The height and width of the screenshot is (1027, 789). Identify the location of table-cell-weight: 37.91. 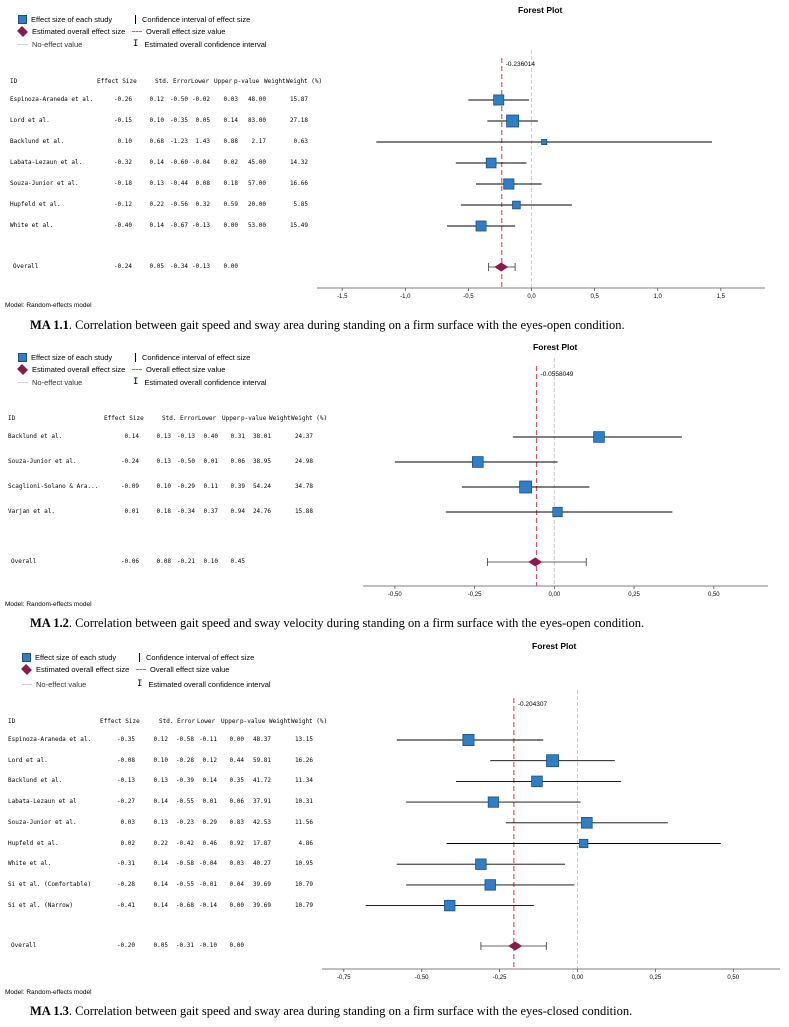
(261, 802).